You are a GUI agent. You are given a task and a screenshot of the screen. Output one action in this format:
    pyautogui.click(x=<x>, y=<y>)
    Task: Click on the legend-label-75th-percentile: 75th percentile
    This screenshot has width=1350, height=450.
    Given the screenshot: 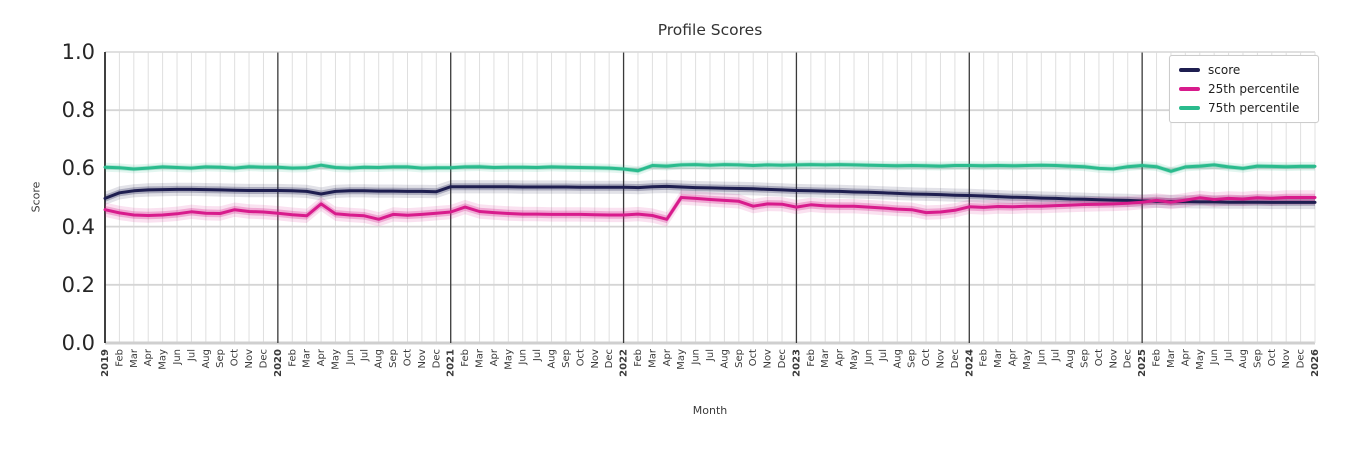 What is the action you would take?
    pyautogui.click(x=1254, y=108)
    